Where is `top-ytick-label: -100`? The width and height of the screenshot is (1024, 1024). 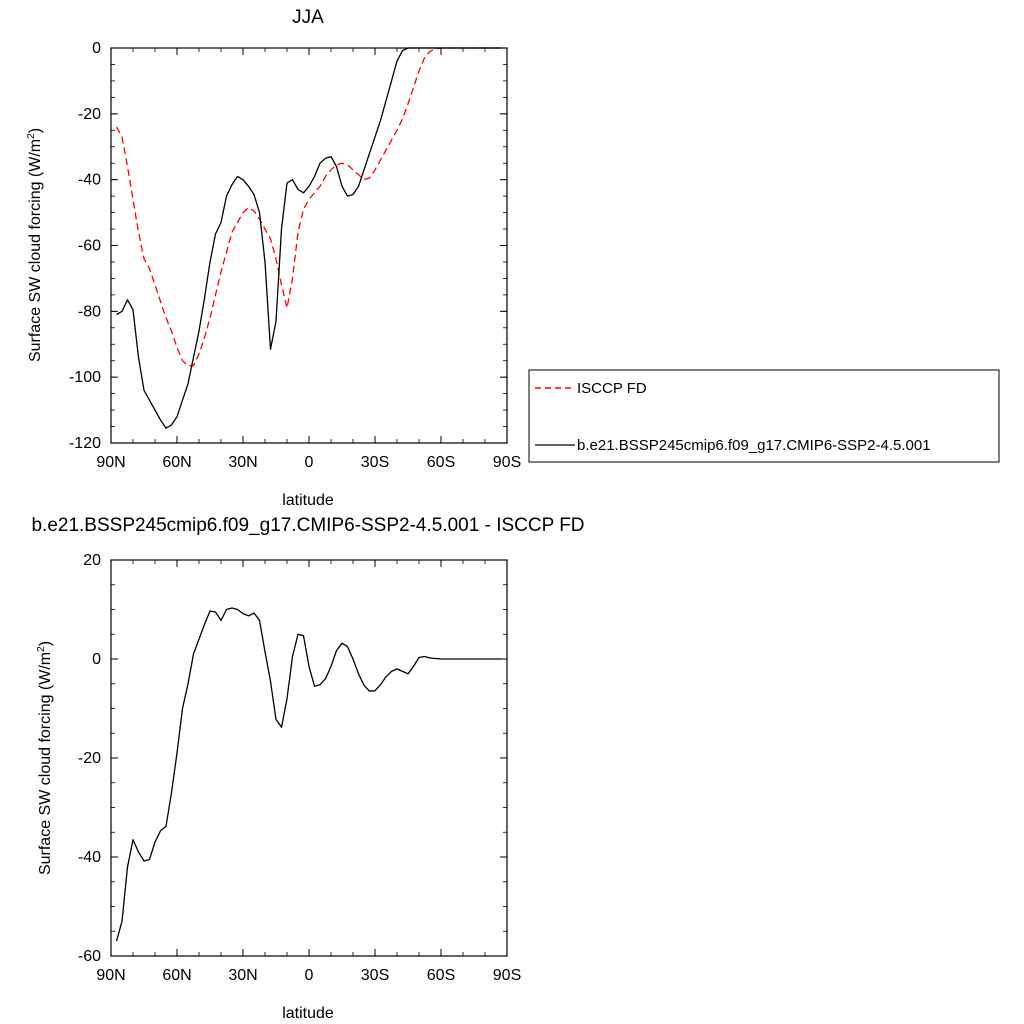 top-ytick-label: -100 is located at coordinates (85, 377).